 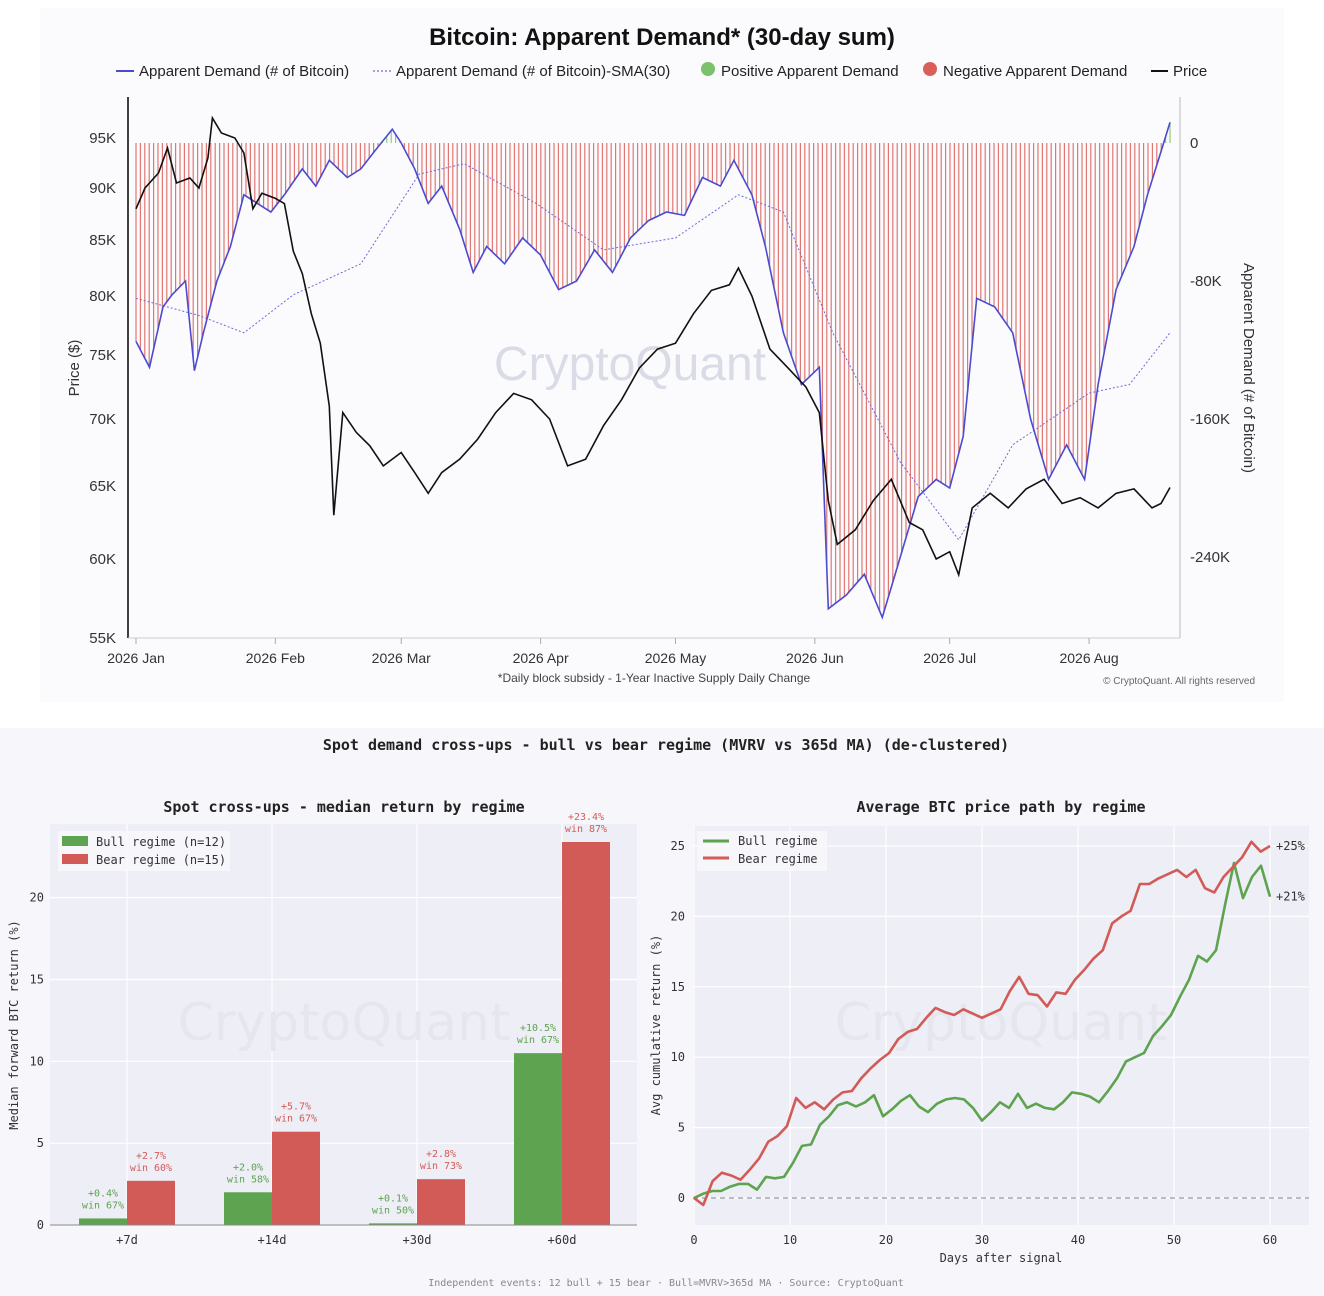 I want to click on path-legend-box, so click(x=762, y=851).